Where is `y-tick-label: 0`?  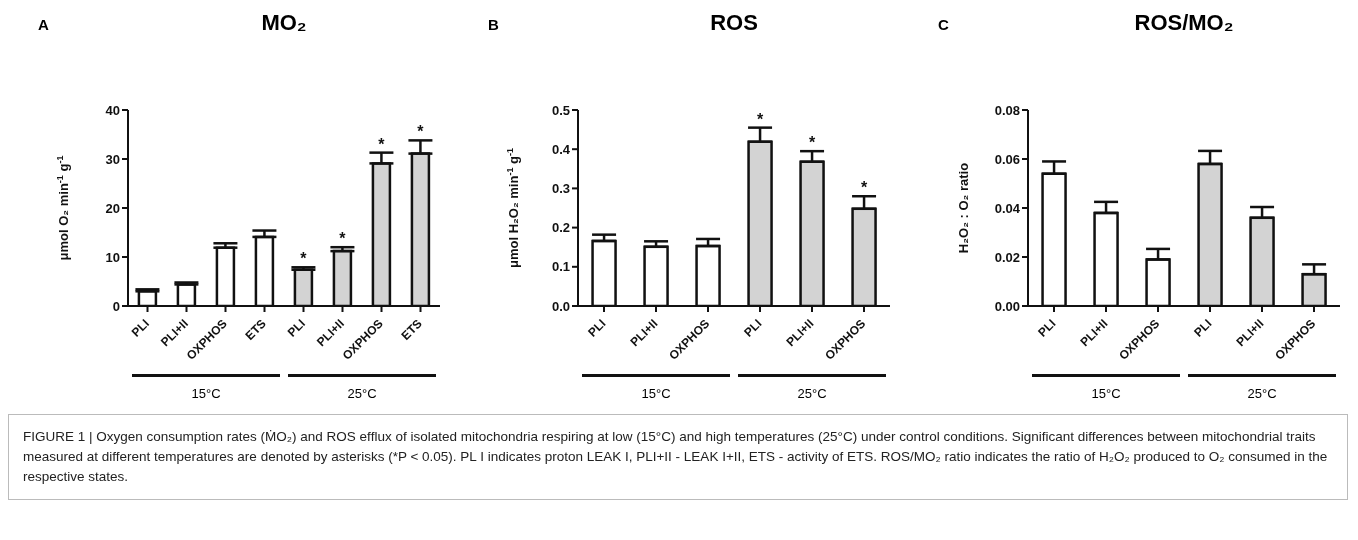 y-tick-label: 0 is located at coordinates (116, 306).